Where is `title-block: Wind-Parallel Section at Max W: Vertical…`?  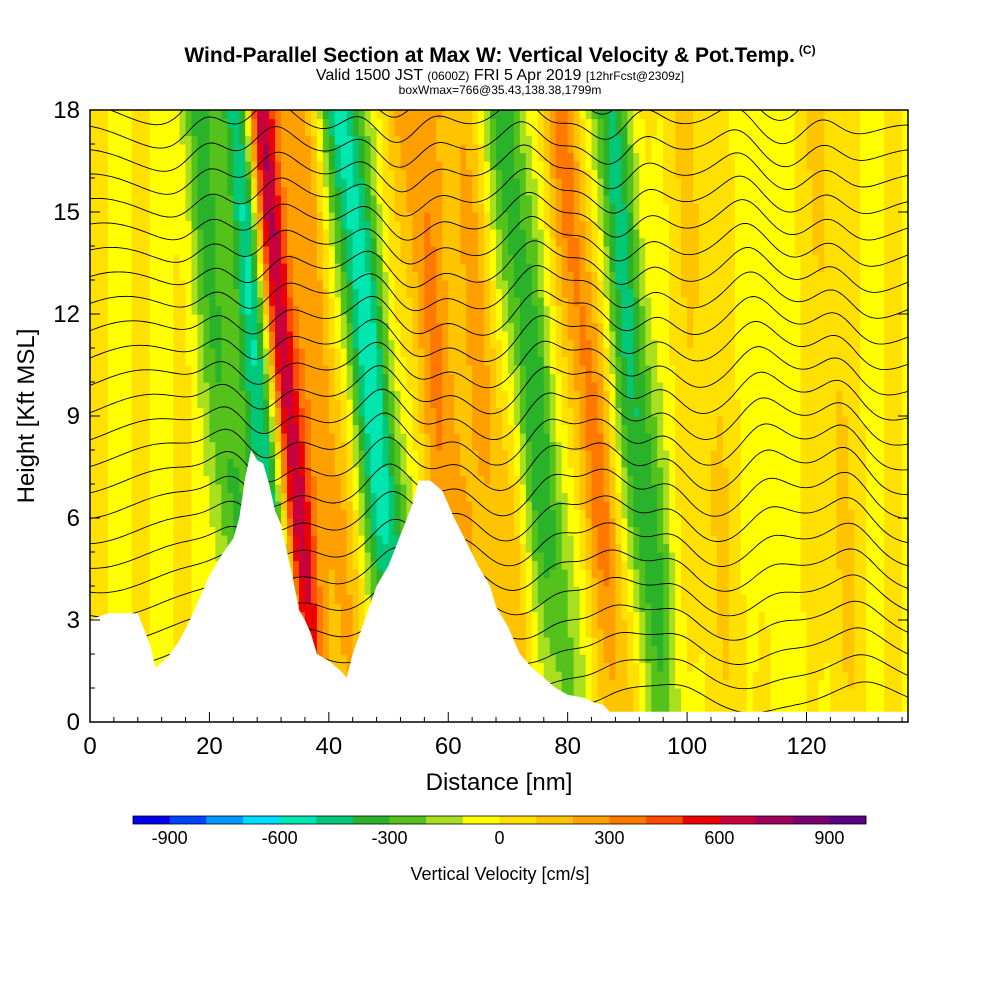 title-block: Wind-Parallel Section at Max W: Vertical… is located at coordinates (500, 67).